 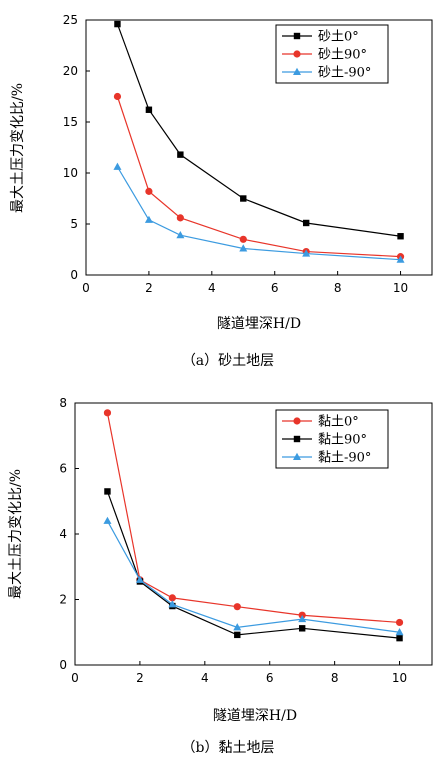 I want to click on chart-b-ylabel: 最大土压力变化比/%, so click(x=16, y=534).